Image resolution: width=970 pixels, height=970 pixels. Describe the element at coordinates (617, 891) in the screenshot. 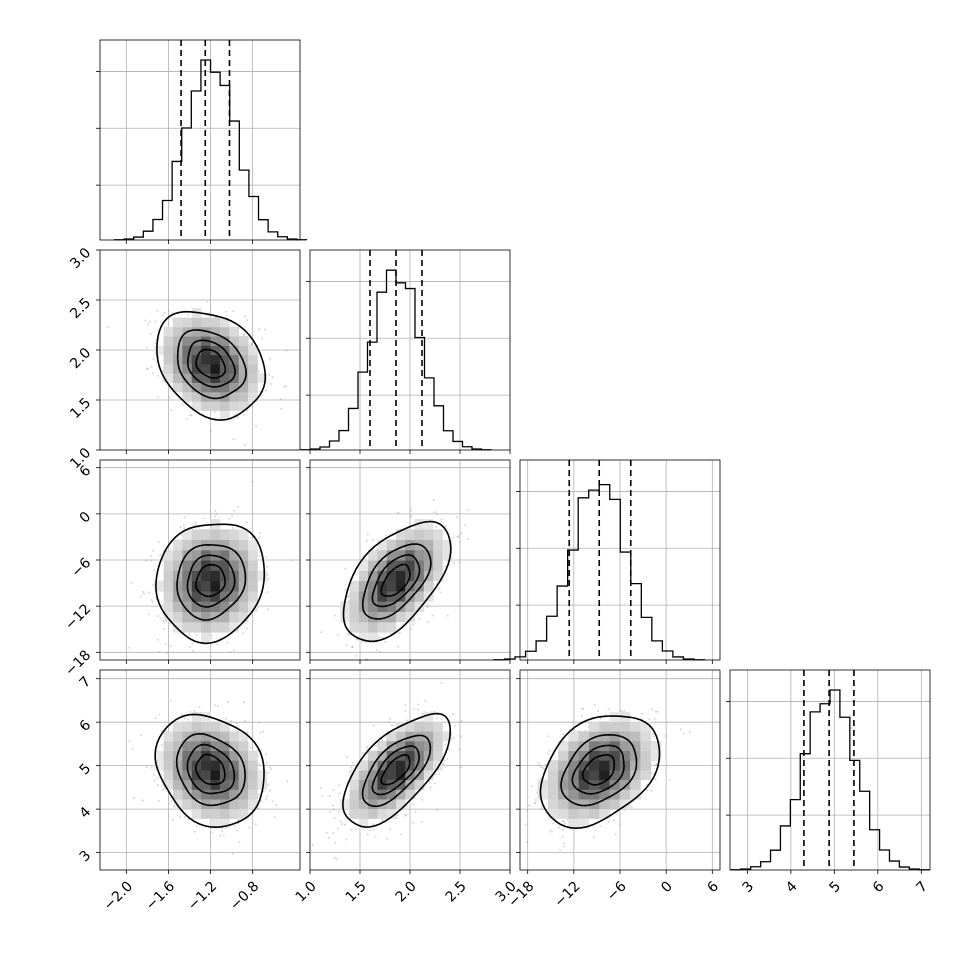

I see `x-tick-label: −6` at that location.